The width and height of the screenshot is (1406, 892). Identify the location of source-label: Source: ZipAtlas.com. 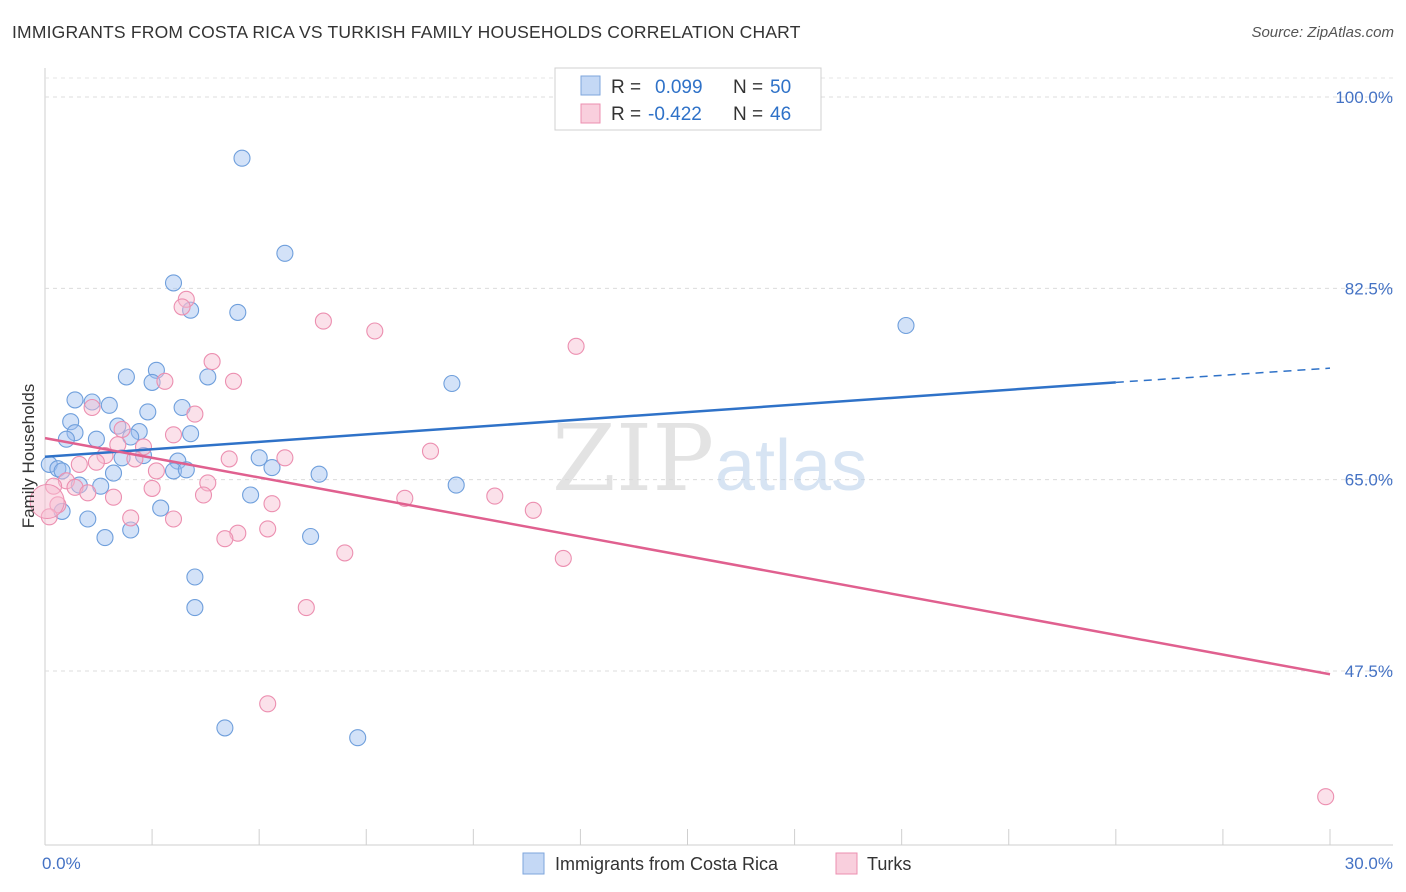
(1322, 32).